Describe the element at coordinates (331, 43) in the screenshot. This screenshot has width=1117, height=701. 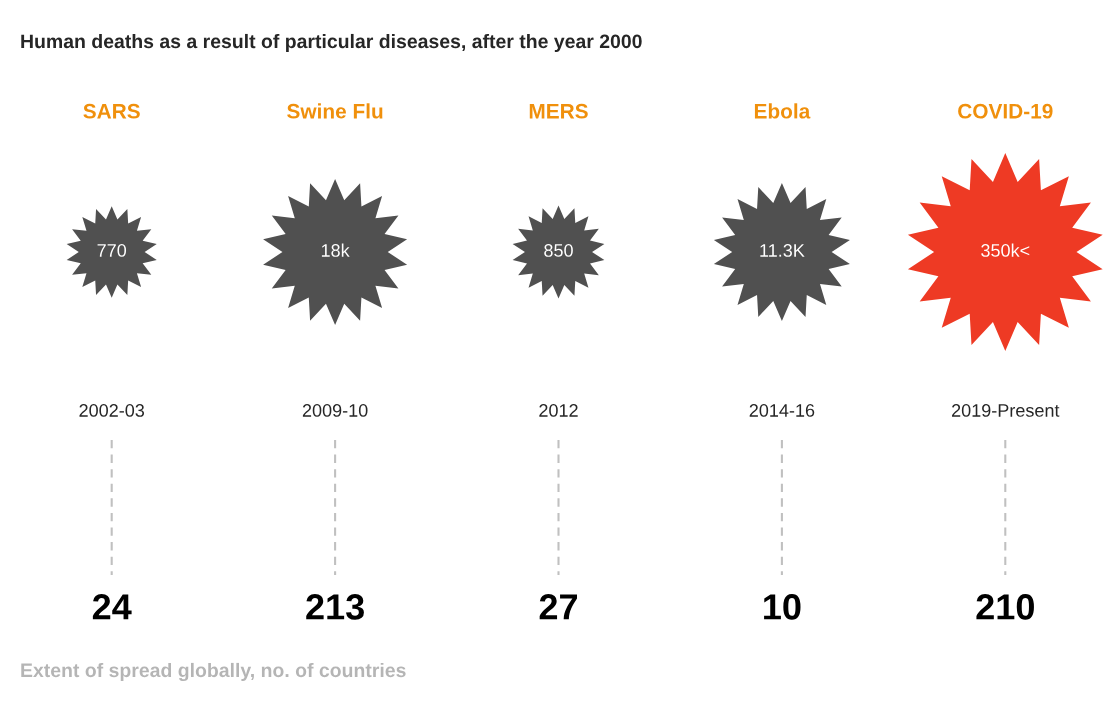
I see `text: Human deaths as a result of particular diseases, after the year 2000` at that location.